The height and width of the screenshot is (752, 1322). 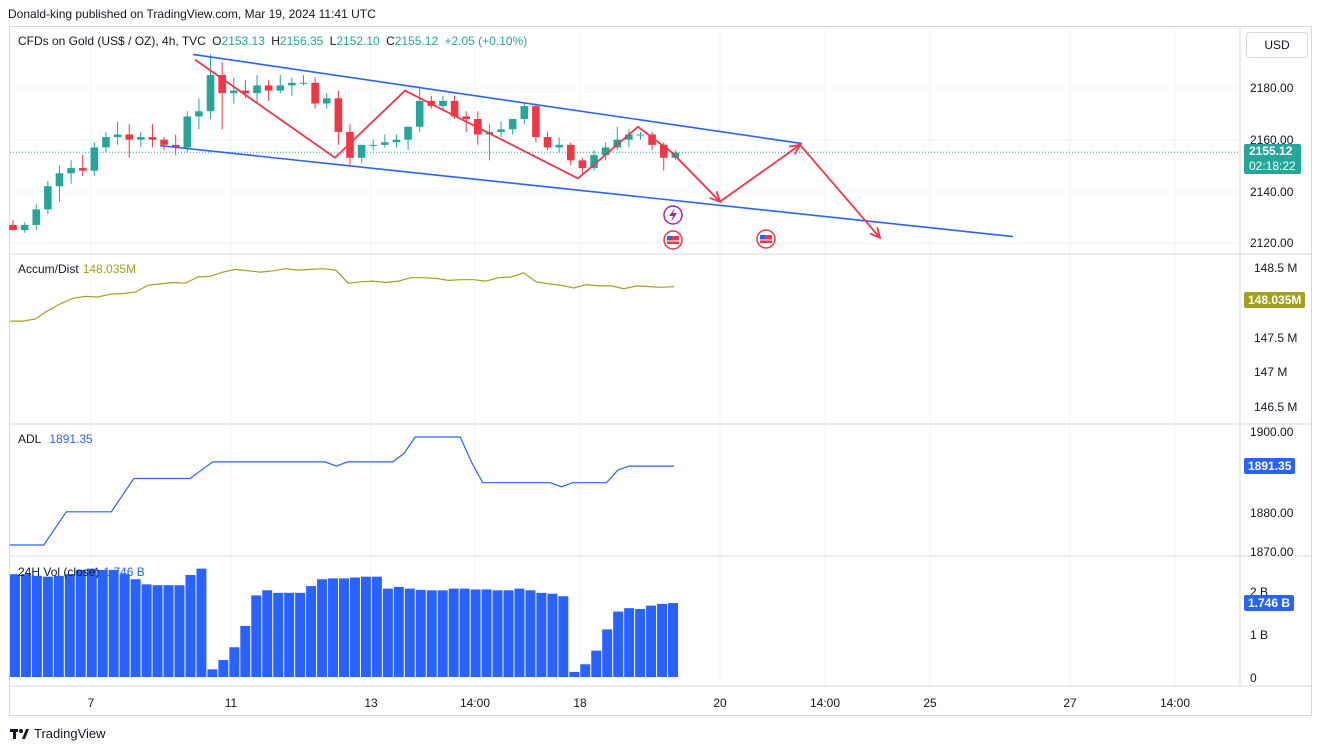 What do you see at coordinates (1276, 407) in the screenshot?
I see `accum-tick: 146.5 M` at bounding box center [1276, 407].